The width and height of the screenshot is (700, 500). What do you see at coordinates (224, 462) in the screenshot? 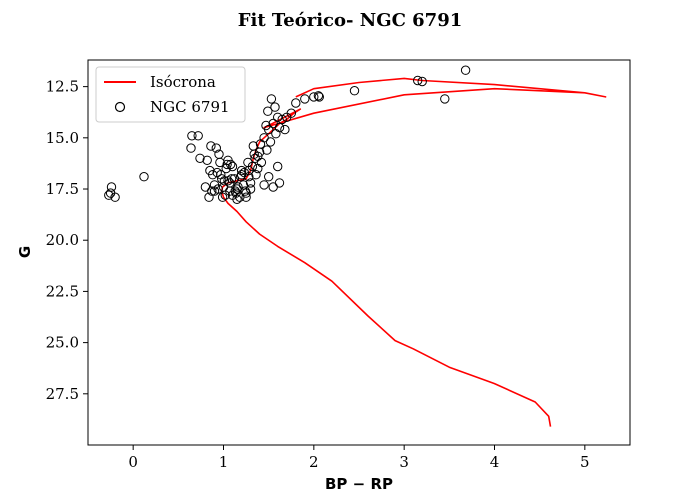
I see `x-tick-label: 1` at bounding box center [224, 462].